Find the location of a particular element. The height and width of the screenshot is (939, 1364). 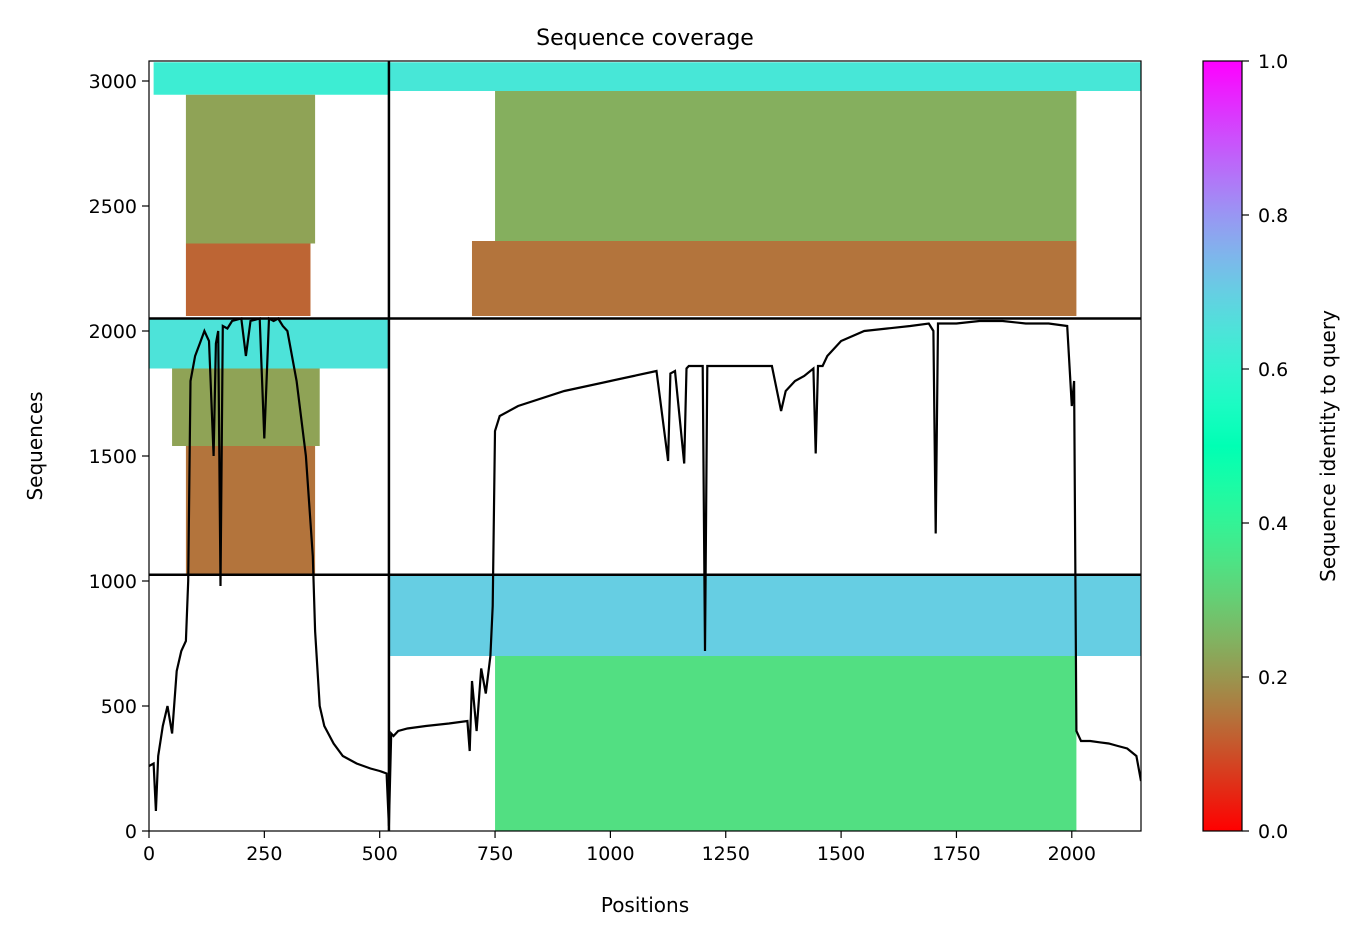

x-tick-label: 2000 is located at coordinates (1072, 854).